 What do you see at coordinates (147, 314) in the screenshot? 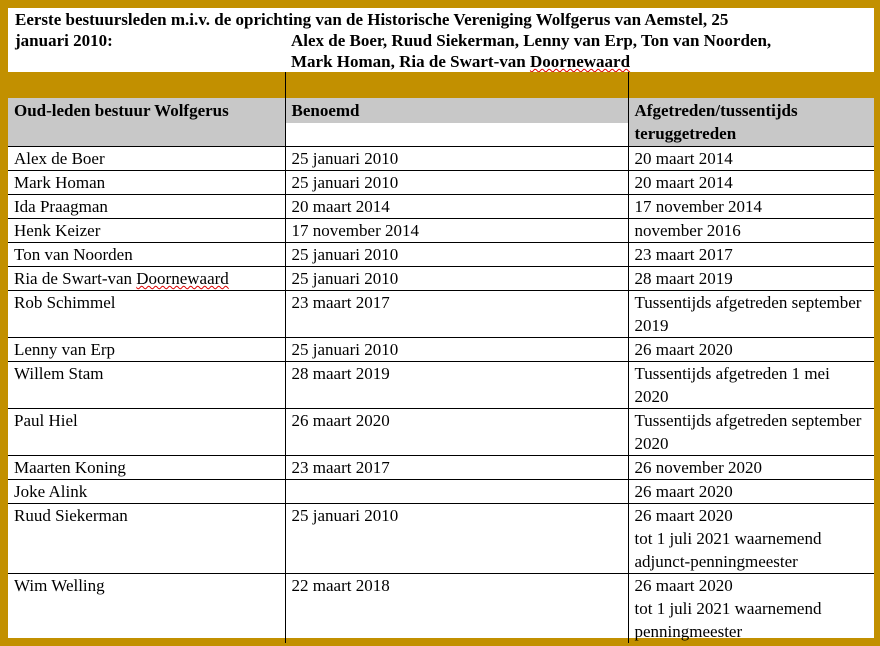
I see `member-name: Rob Schimmel` at bounding box center [147, 314].